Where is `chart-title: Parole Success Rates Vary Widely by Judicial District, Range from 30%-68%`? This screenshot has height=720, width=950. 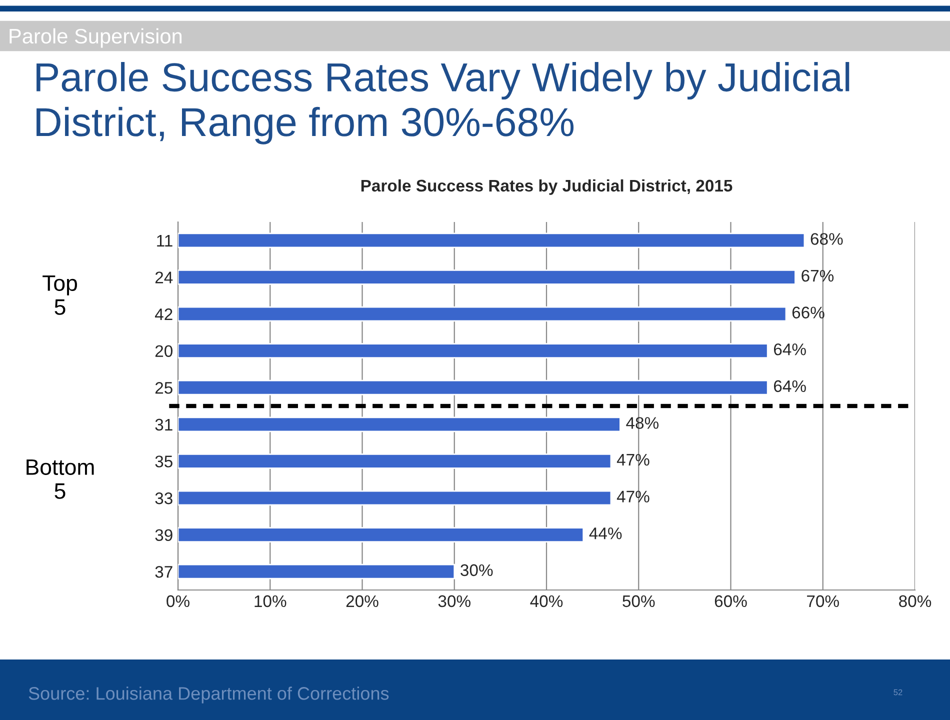
chart-title: Parole Success Rates Vary Widely by Judicial District, Range from 30%-68% is located at coordinates (443, 103).